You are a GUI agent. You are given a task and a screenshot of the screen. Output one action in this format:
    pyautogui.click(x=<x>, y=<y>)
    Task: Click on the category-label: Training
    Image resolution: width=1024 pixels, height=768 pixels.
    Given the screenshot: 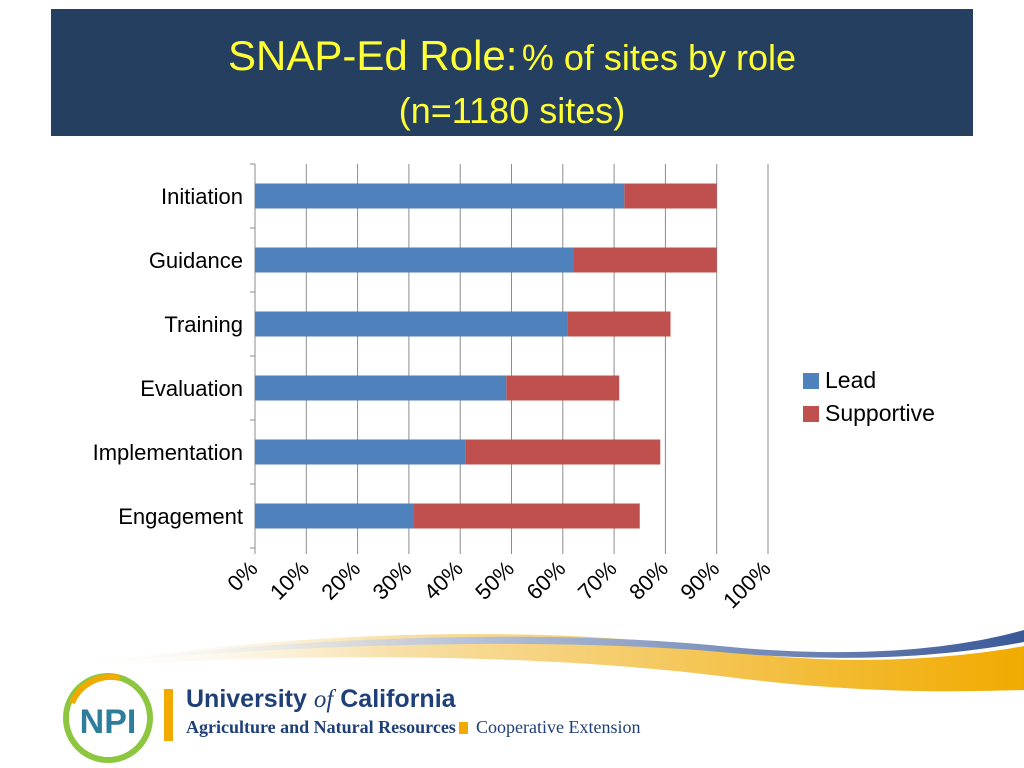 What is the action you would take?
    pyautogui.click(x=203, y=324)
    